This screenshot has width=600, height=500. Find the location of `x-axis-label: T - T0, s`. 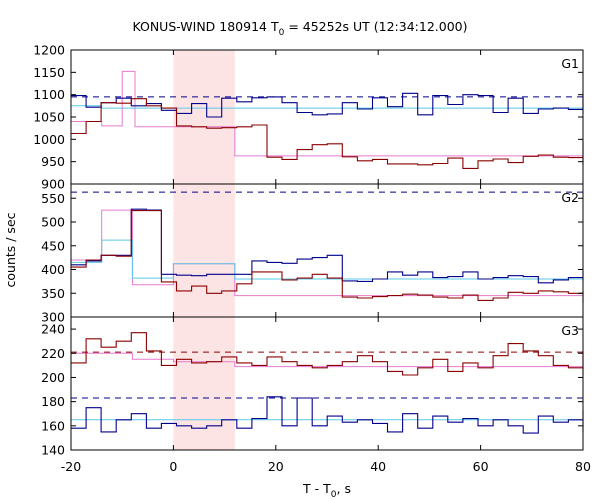

x-axis-label: T - T0, s is located at coordinates (326, 490).